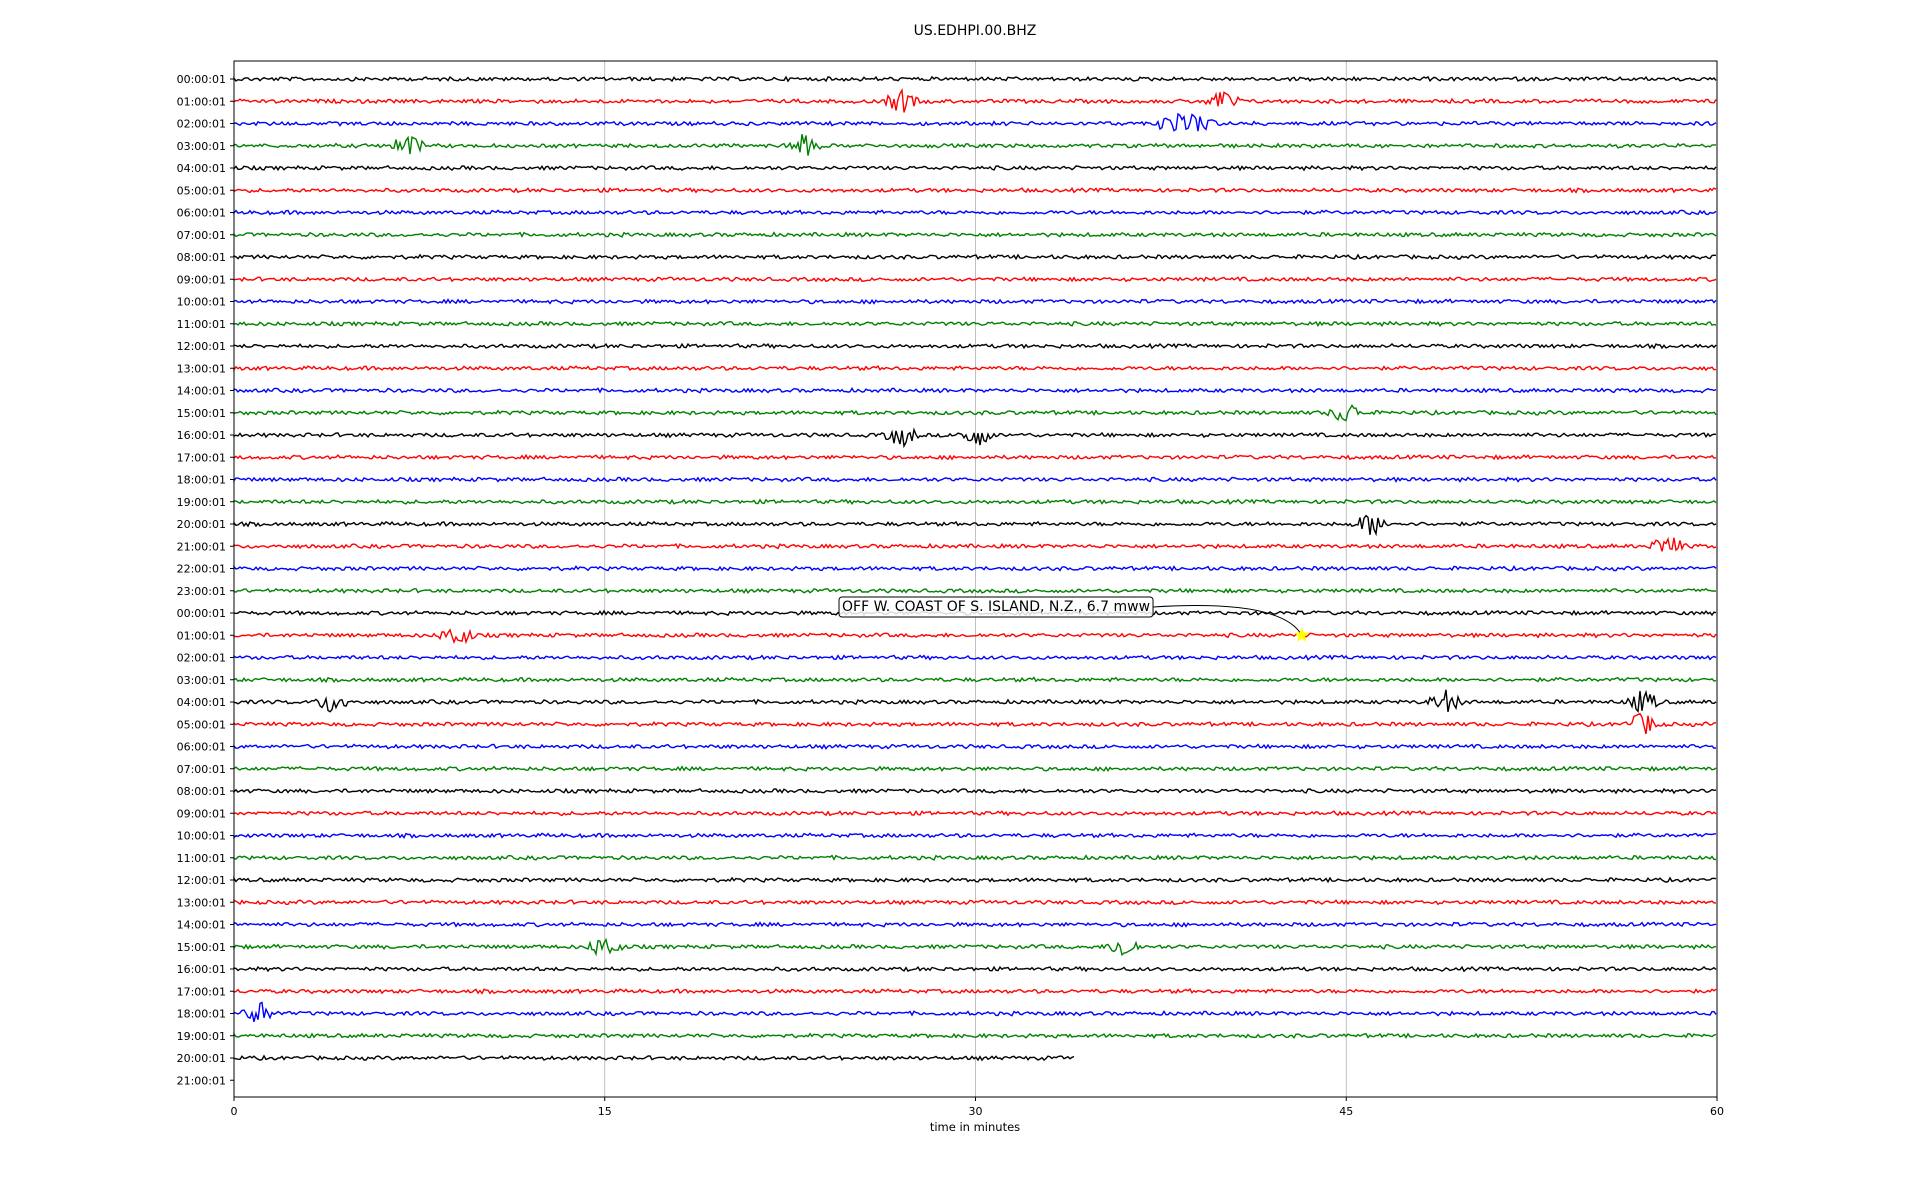 This screenshot has width=1920, height=1200. I want to click on event-label: OFF W. COAST OF S. ISLAND, N.Z., 6.7 mww, so click(996, 607).